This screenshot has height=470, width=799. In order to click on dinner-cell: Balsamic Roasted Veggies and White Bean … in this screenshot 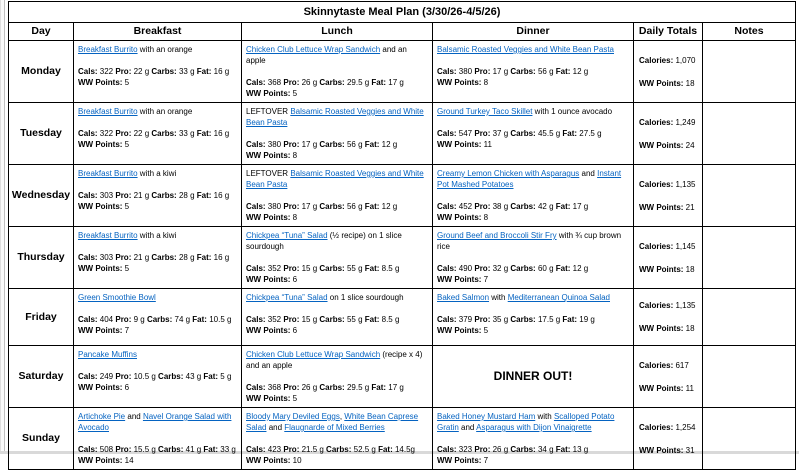, I will do `click(533, 71)`.